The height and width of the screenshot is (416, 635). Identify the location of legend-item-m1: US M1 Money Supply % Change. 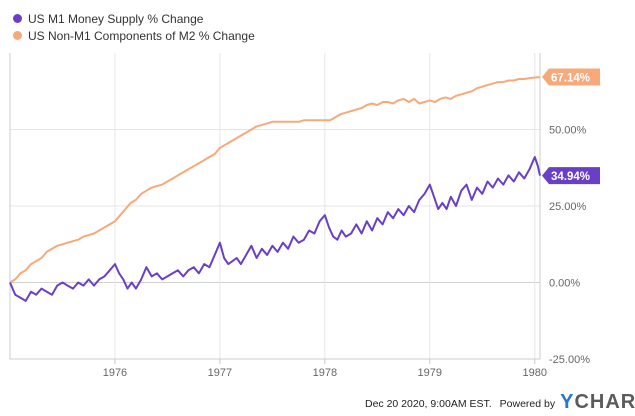
(134, 18).